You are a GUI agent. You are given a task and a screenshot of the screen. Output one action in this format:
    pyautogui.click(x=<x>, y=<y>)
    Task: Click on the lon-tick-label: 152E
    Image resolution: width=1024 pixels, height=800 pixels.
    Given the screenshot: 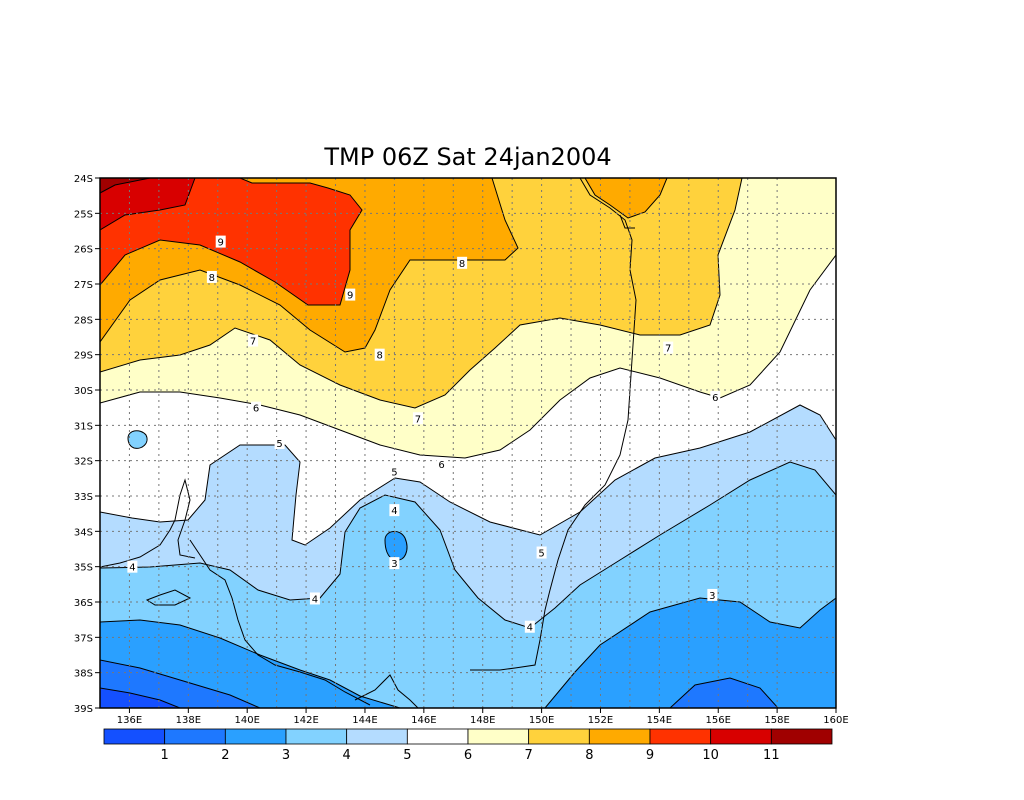 What is the action you would take?
    pyautogui.click(x=600, y=720)
    